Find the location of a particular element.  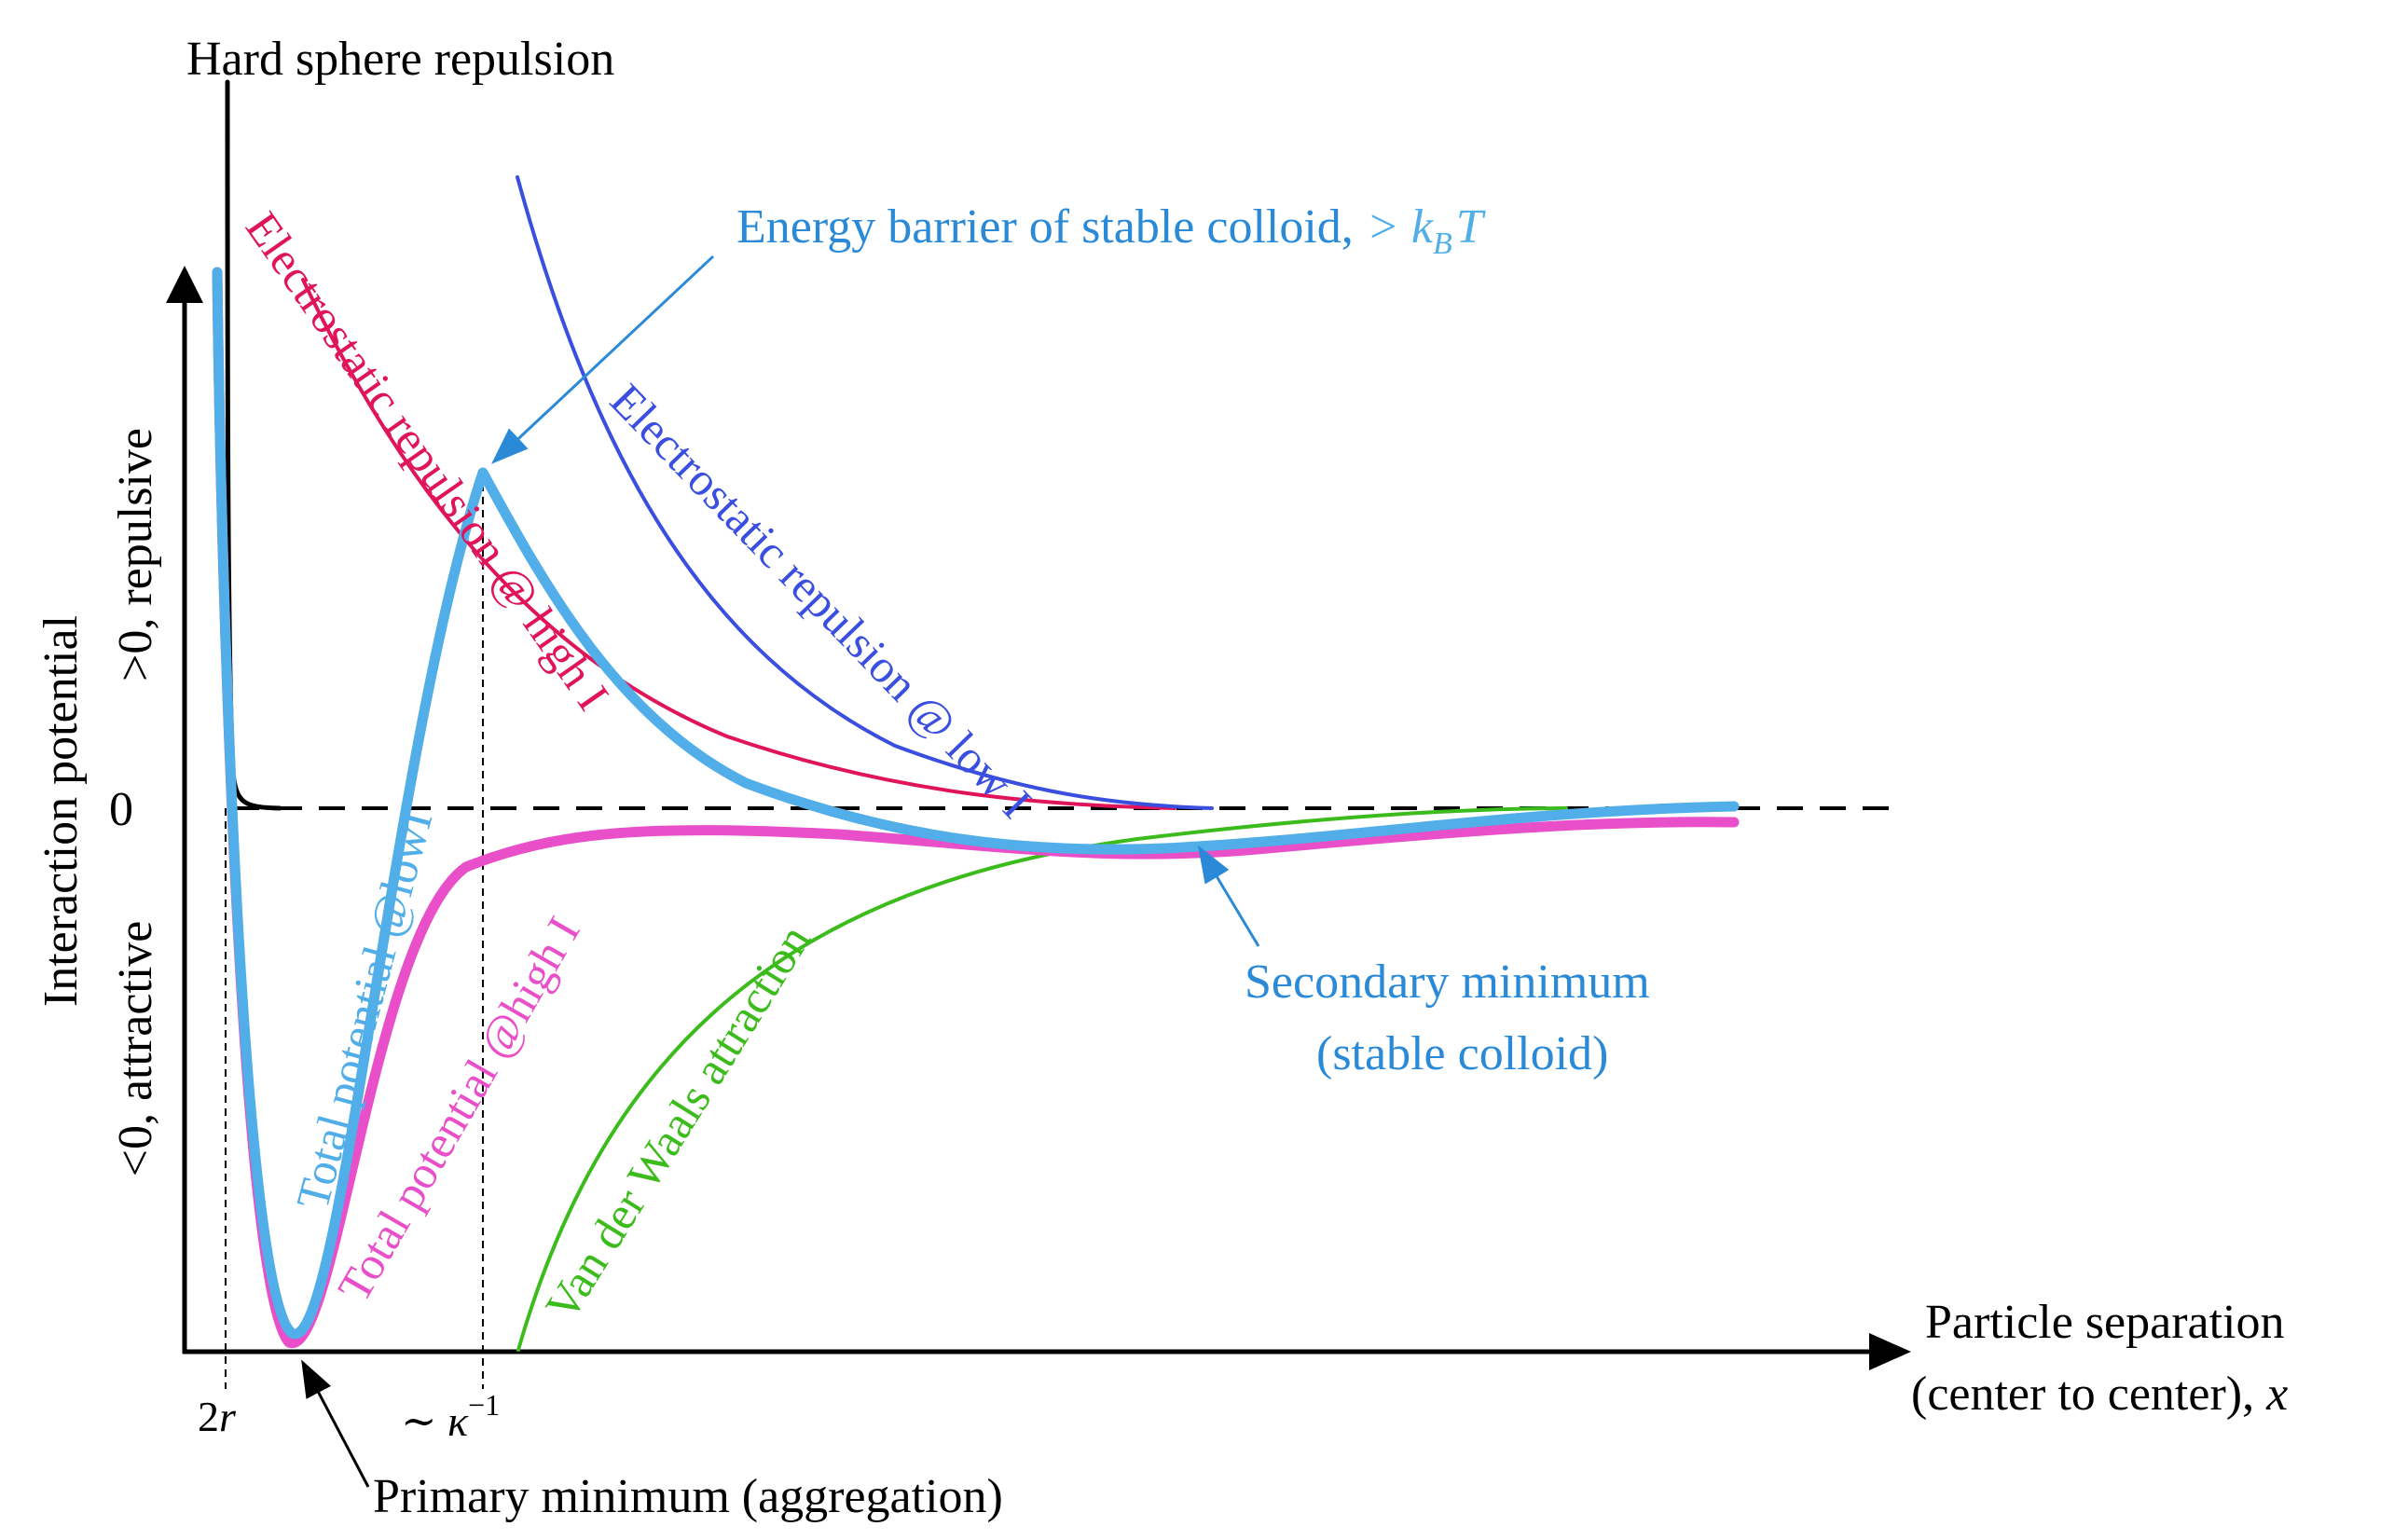

primary-min-arrow is located at coordinates (335, 1423).